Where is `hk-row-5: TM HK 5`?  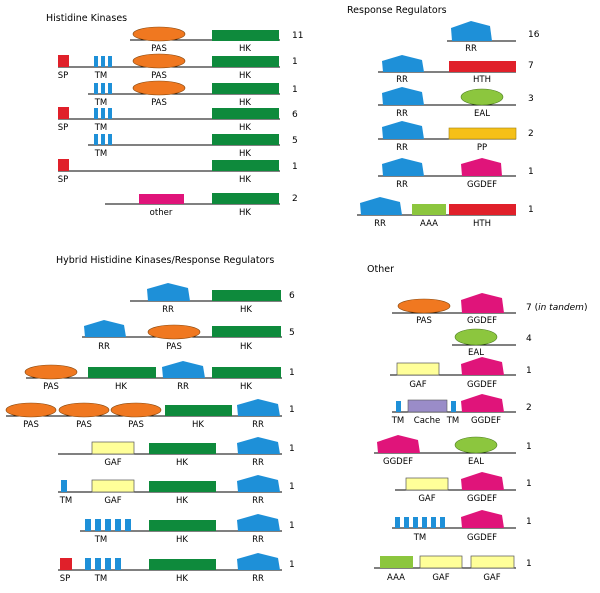
hk-row-5: TM HK 5 is located at coordinates (193, 146).